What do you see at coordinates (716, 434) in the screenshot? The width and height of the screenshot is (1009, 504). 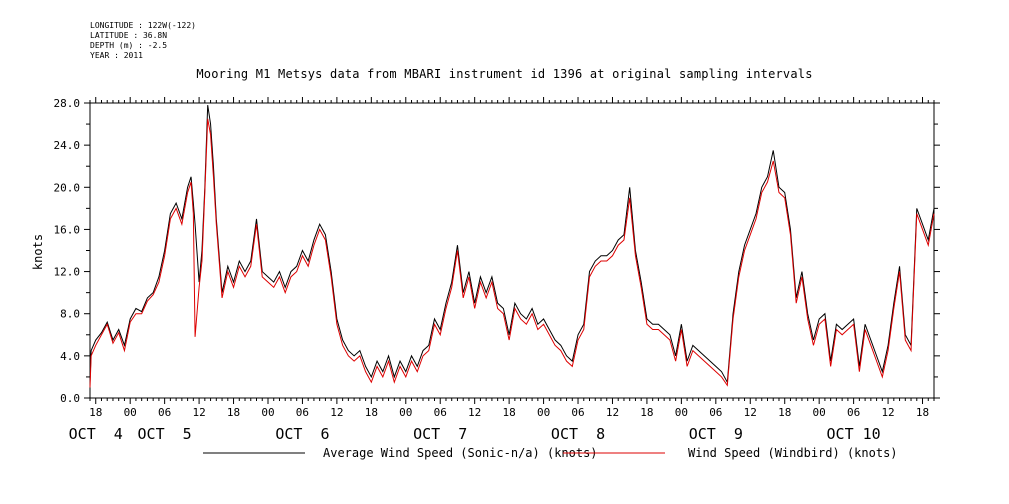 I see `day-label: OCT 9` at bounding box center [716, 434].